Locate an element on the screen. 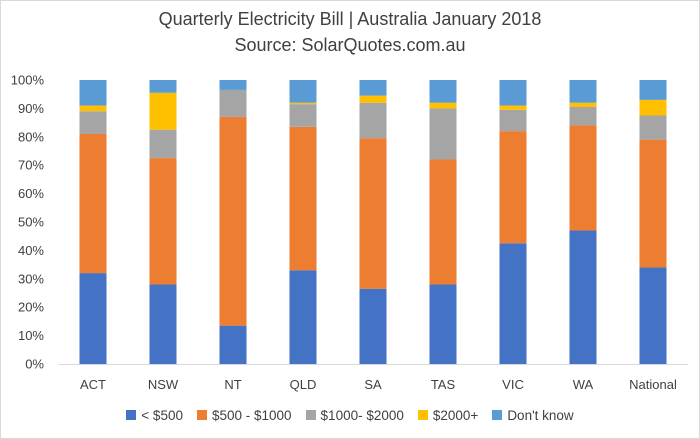 The width and height of the screenshot is (700, 439). legend-item: < $500 is located at coordinates (154, 415).